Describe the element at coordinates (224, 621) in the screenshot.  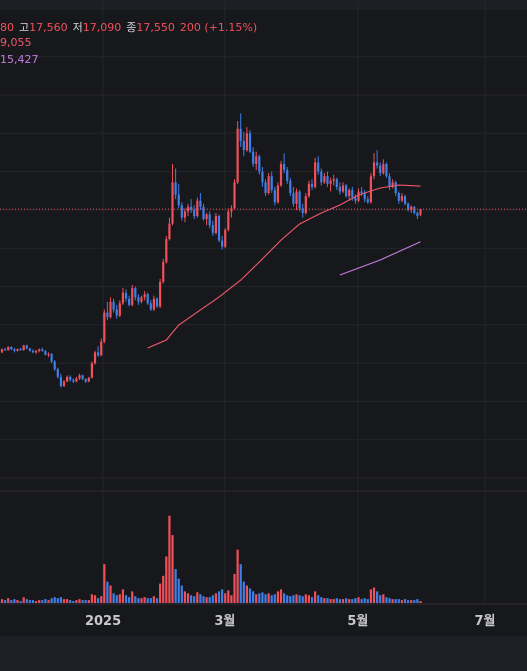
I see `x-tick-label: 3월` at that location.